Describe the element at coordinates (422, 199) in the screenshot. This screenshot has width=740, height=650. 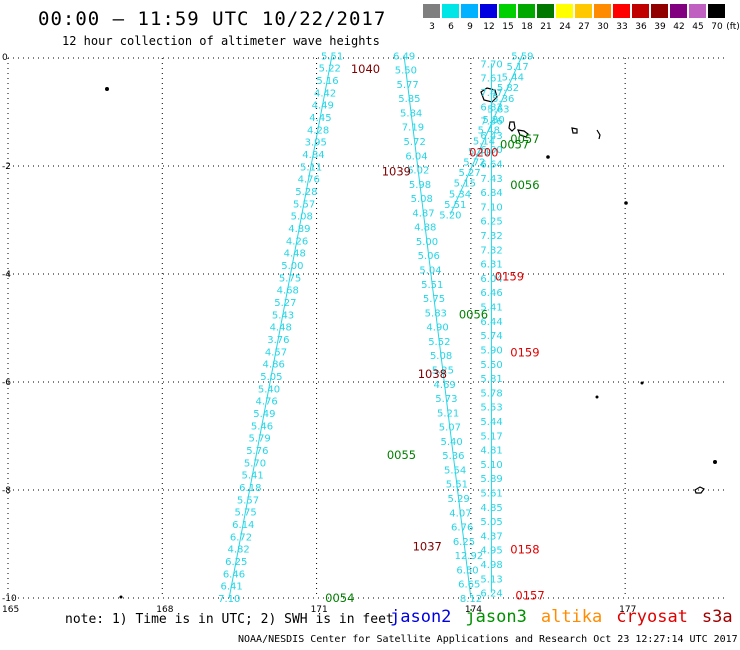
I see `swh-value: 5.08` at that location.